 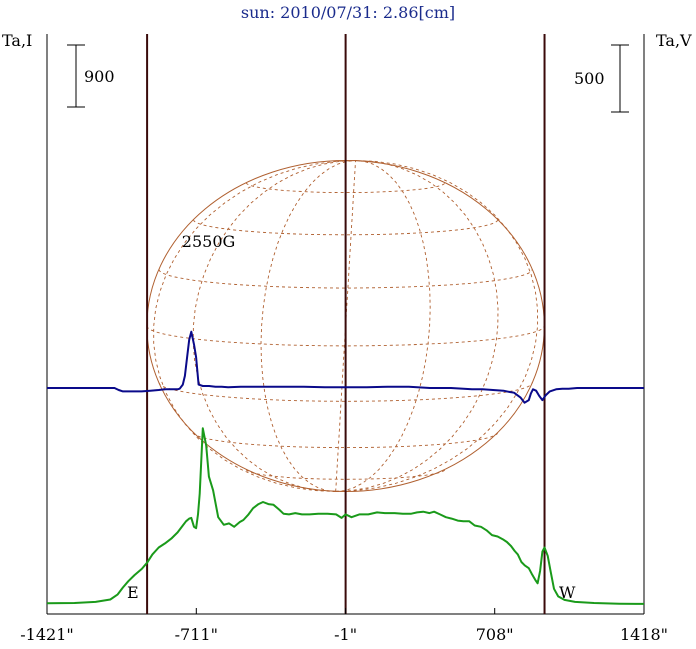 What do you see at coordinates (209, 241) in the screenshot?
I see `annotation-2550g: 2550G` at bounding box center [209, 241].